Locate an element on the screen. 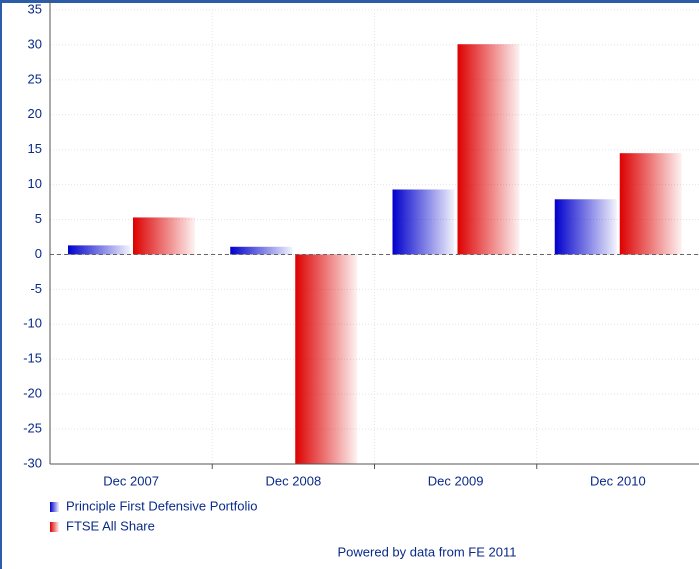  y-tick-label: 30 is located at coordinates (35, 43).